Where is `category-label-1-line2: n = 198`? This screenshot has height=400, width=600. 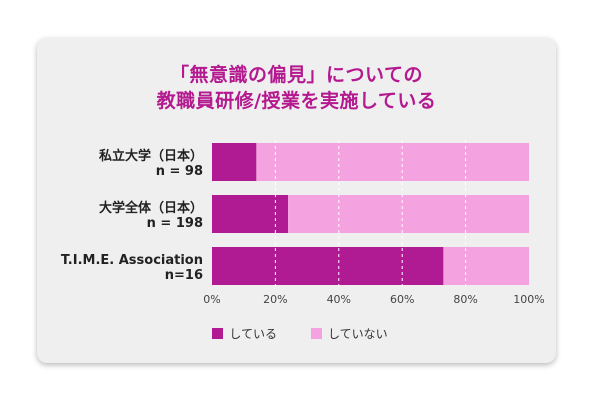
category-label-1-line2: n = 198 is located at coordinates (175, 223).